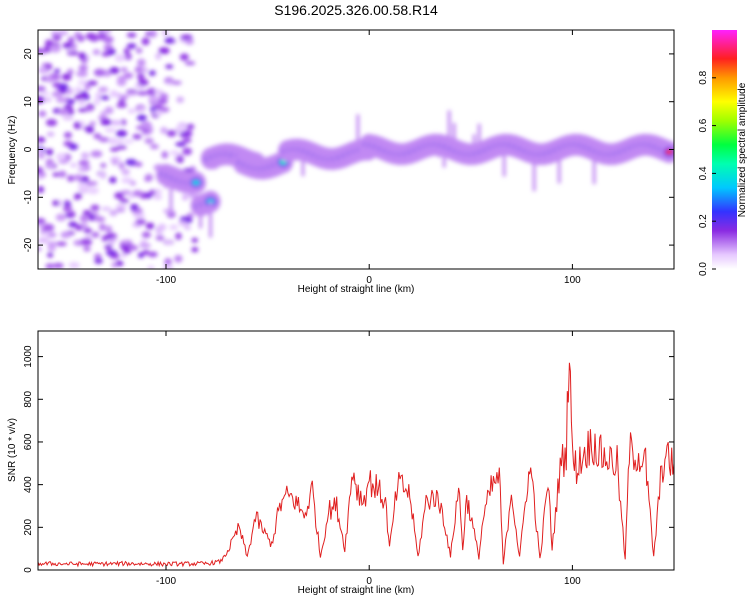 This screenshot has height=600, width=750. I want to click on spectrogram-x-label: Height of straight line (km), so click(356, 289).